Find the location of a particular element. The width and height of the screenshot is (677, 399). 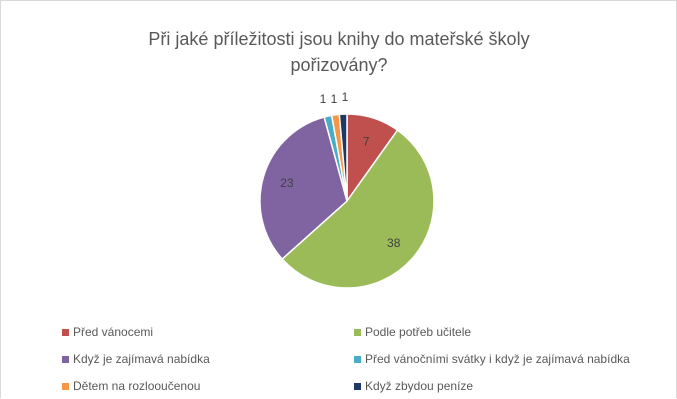

data-label-5: 1 is located at coordinates (345, 97).